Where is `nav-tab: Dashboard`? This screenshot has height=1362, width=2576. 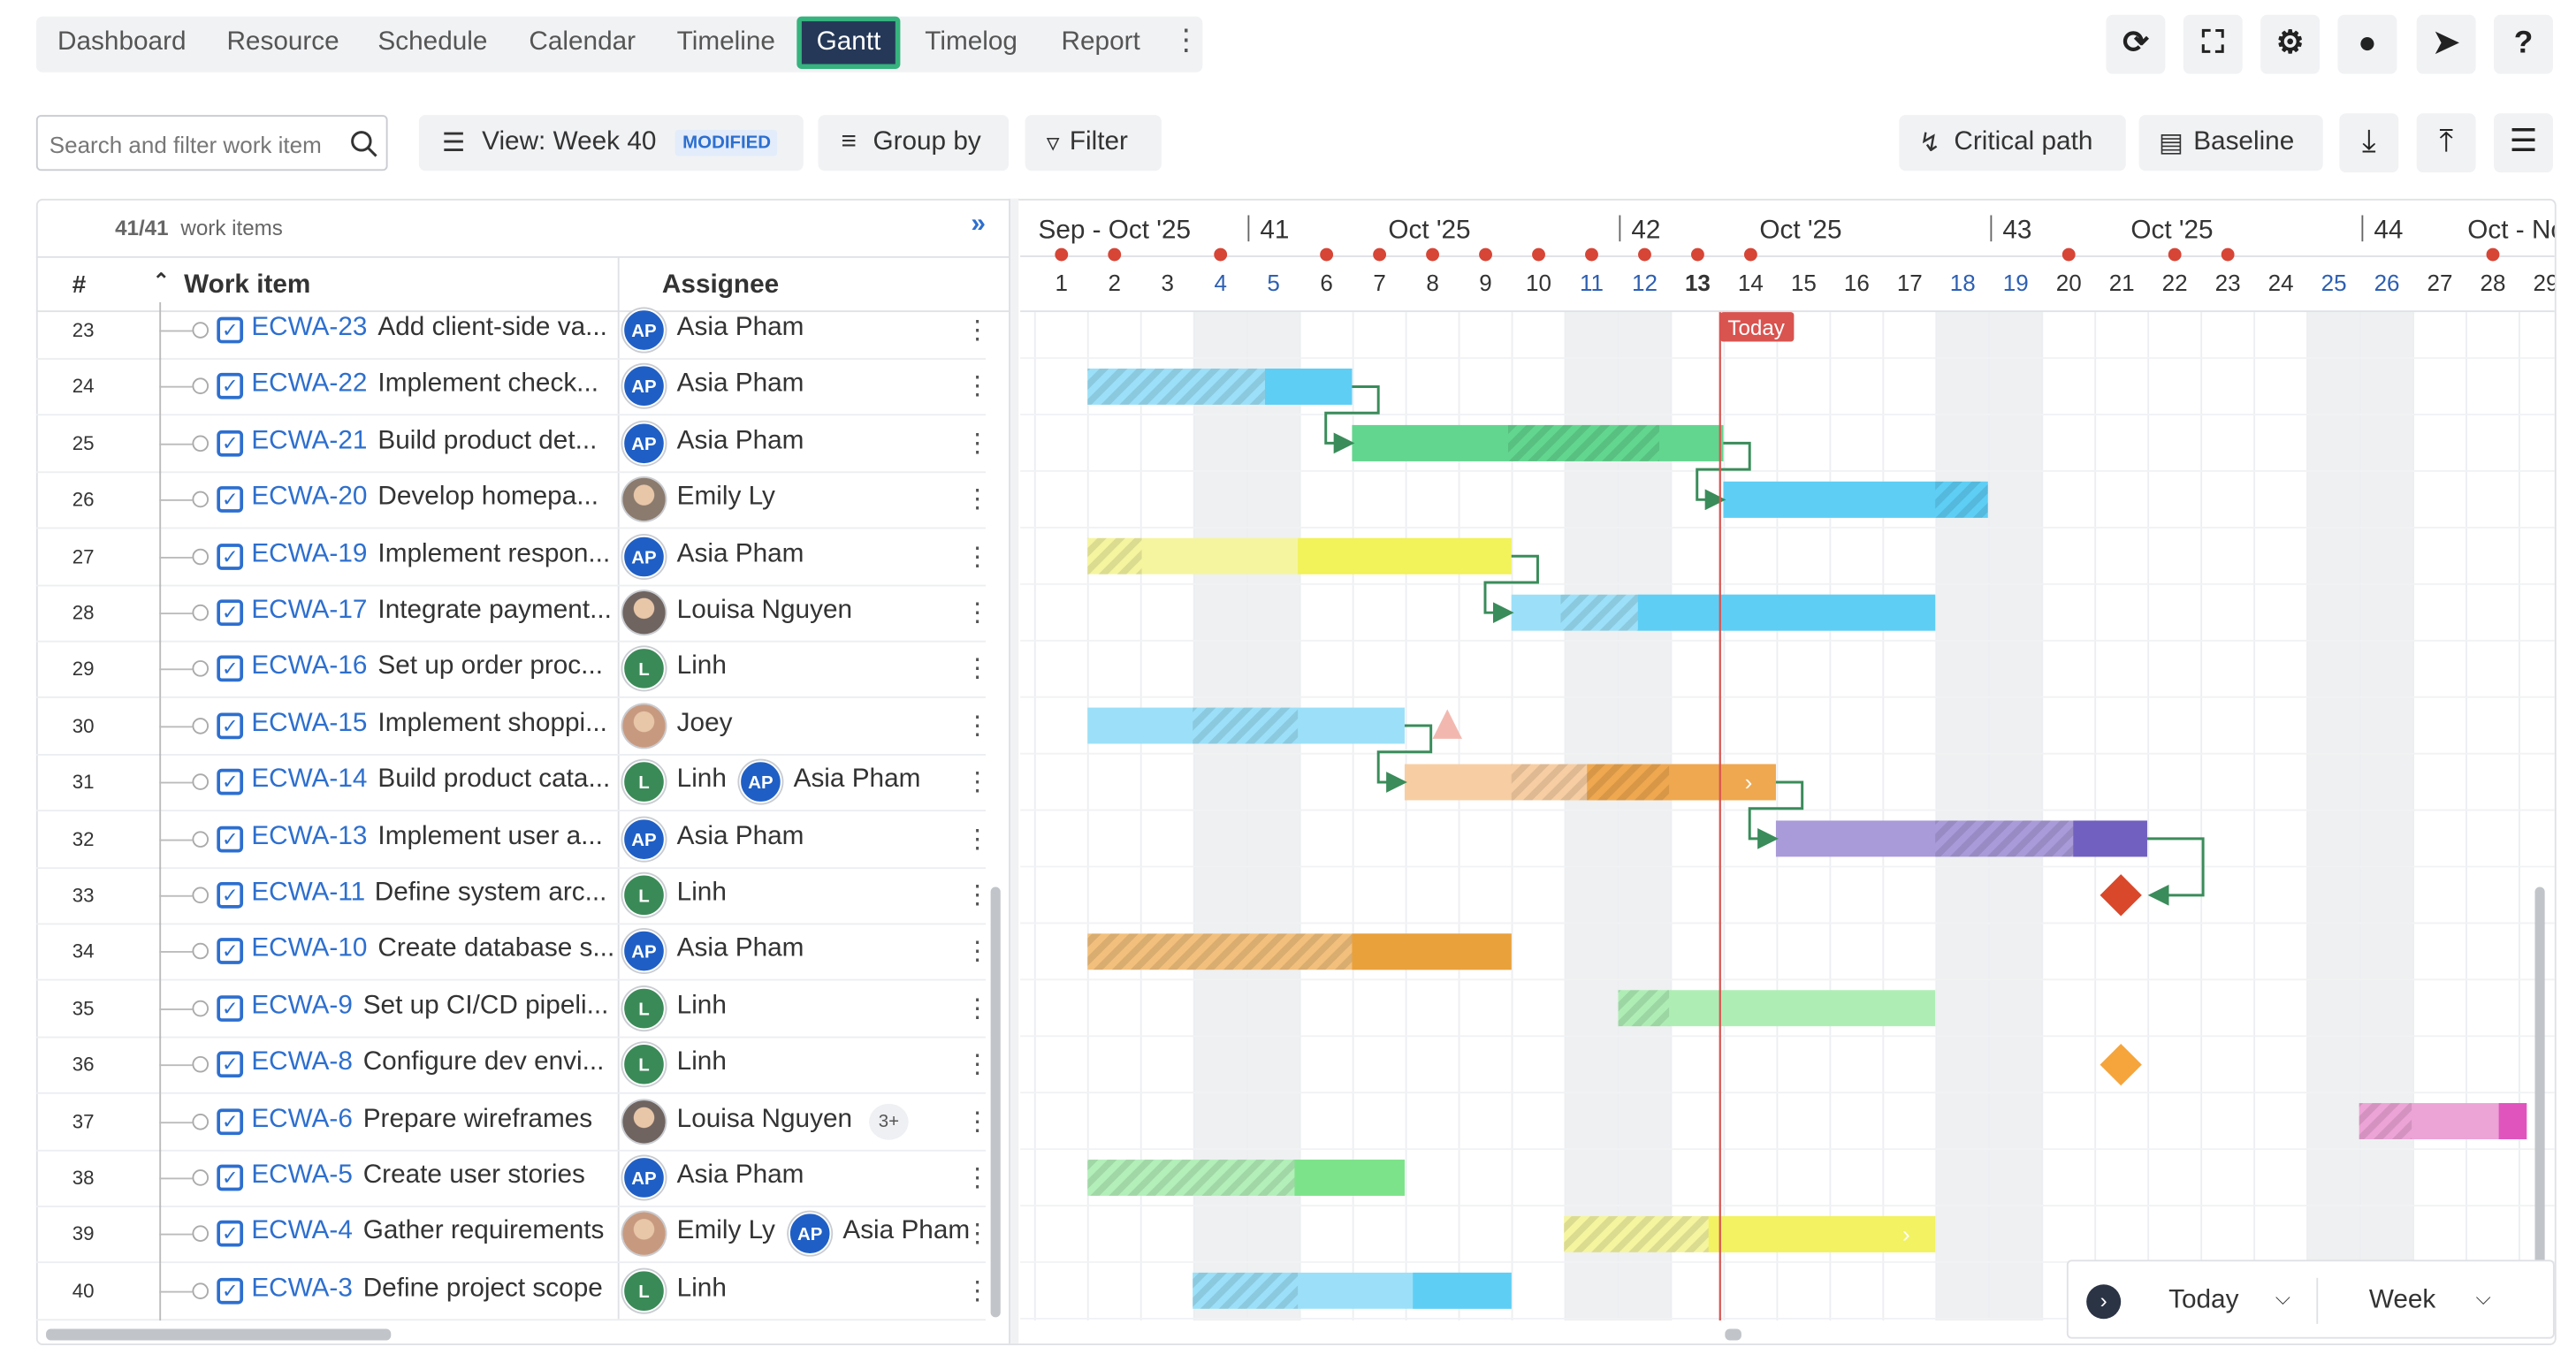
nav-tab: Dashboard is located at coordinates (122, 42).